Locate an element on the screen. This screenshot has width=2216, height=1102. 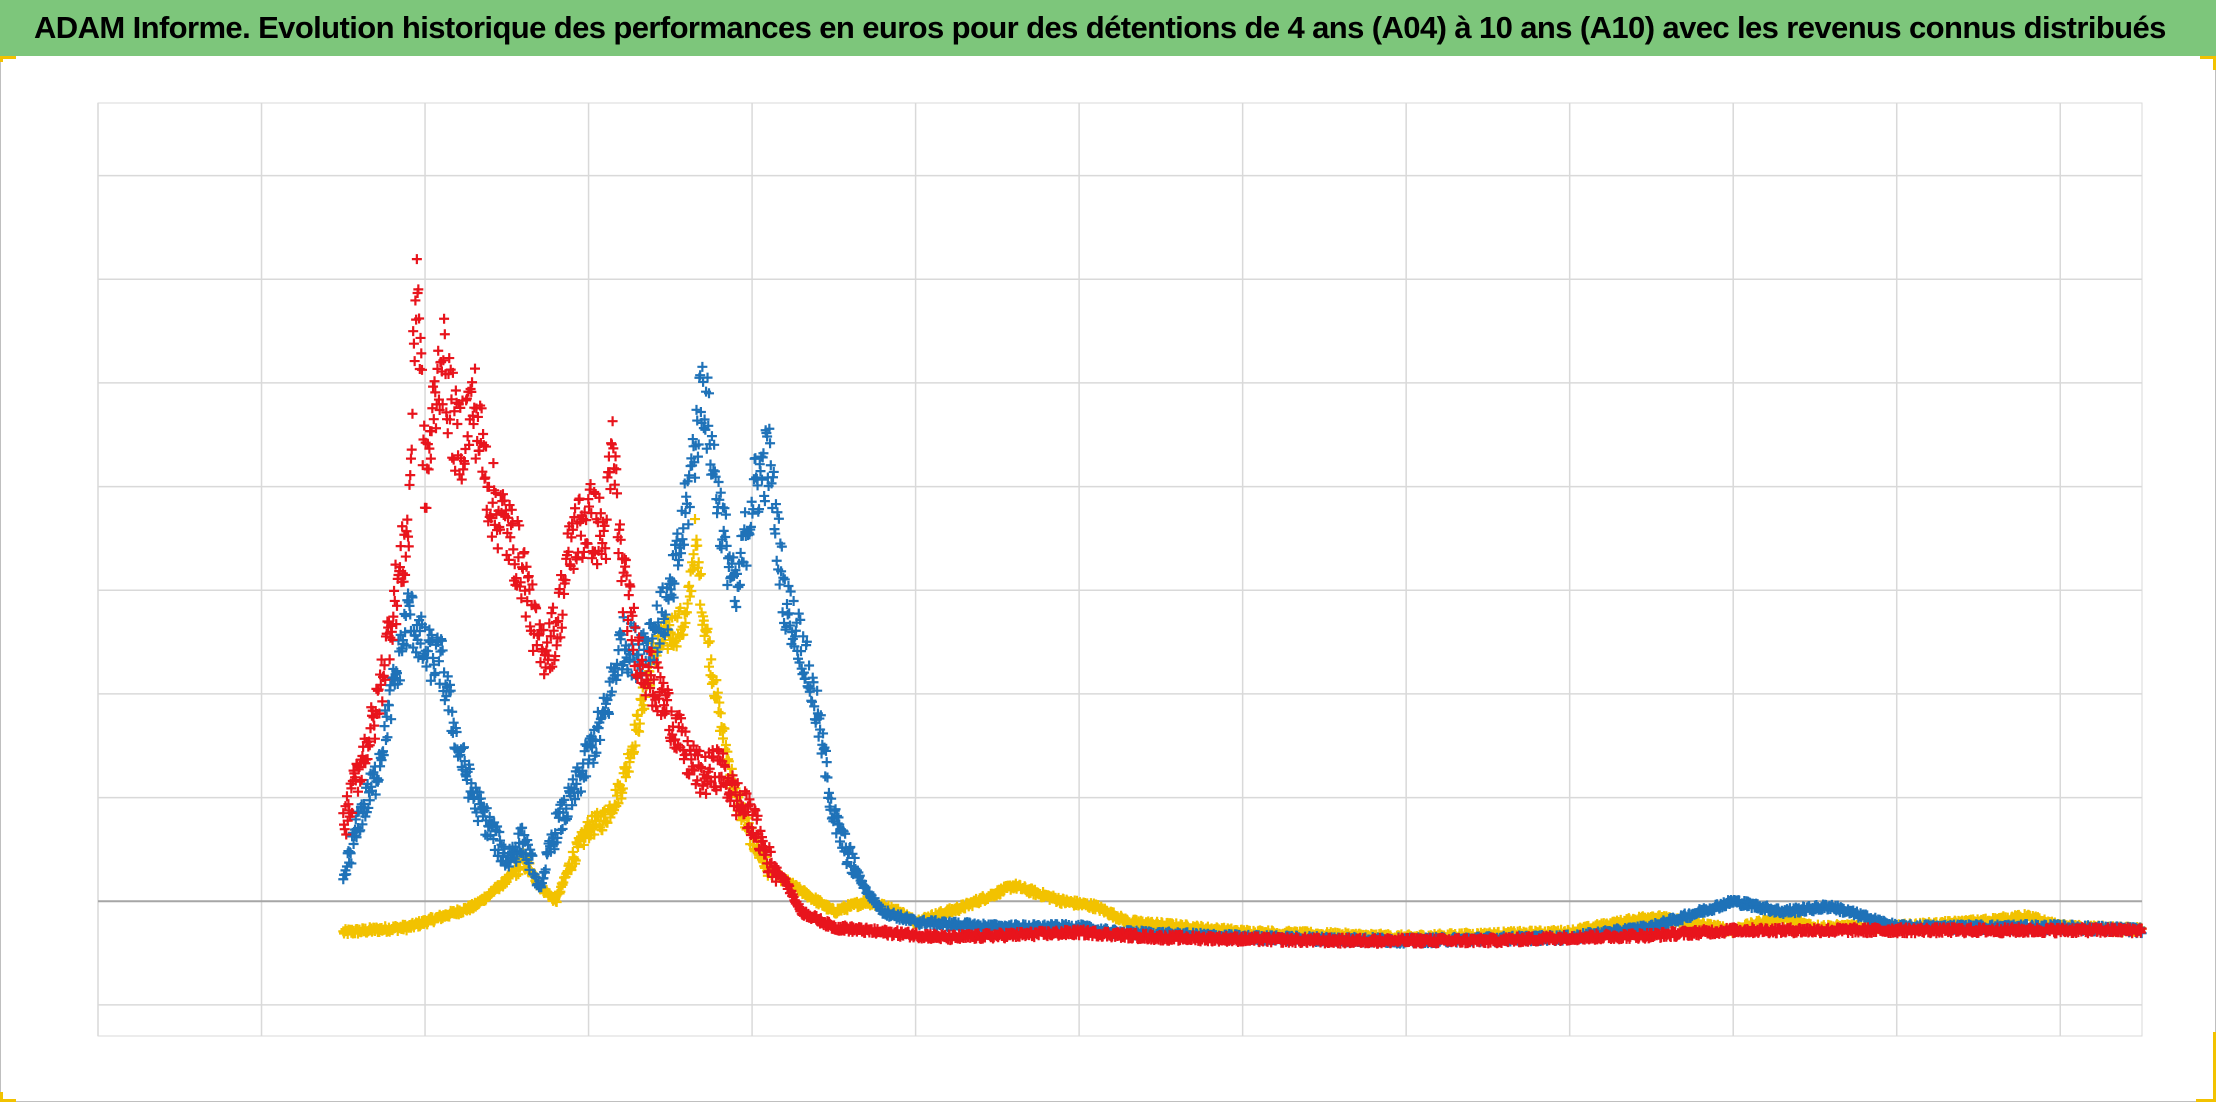
corner-mark-bottom-left-h is located at coordinates (8, 1100).